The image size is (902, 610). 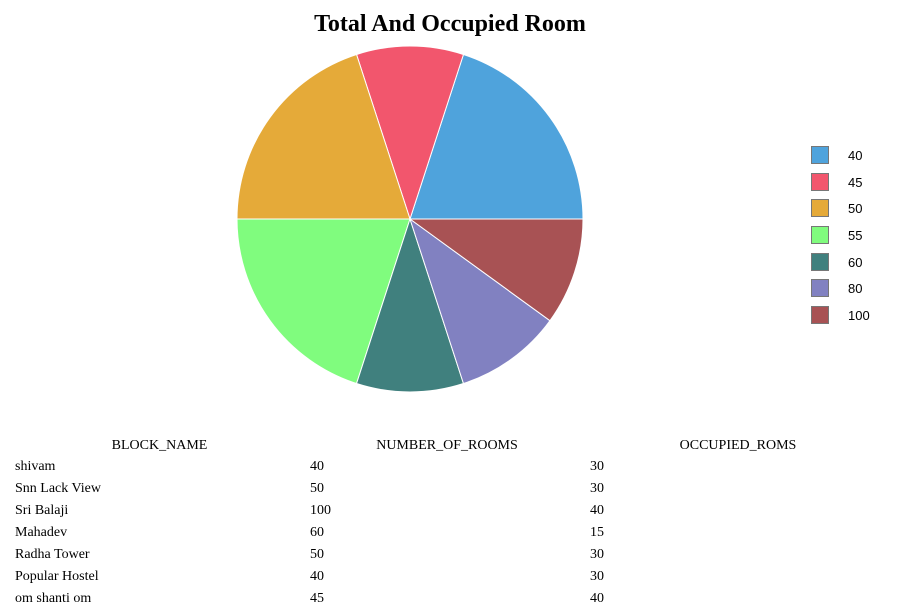 What do you see at coordinates (450, 511) in the screenshot?
I see `table-row: Sri Balaji 100 40` at bounding box center [450, 511].